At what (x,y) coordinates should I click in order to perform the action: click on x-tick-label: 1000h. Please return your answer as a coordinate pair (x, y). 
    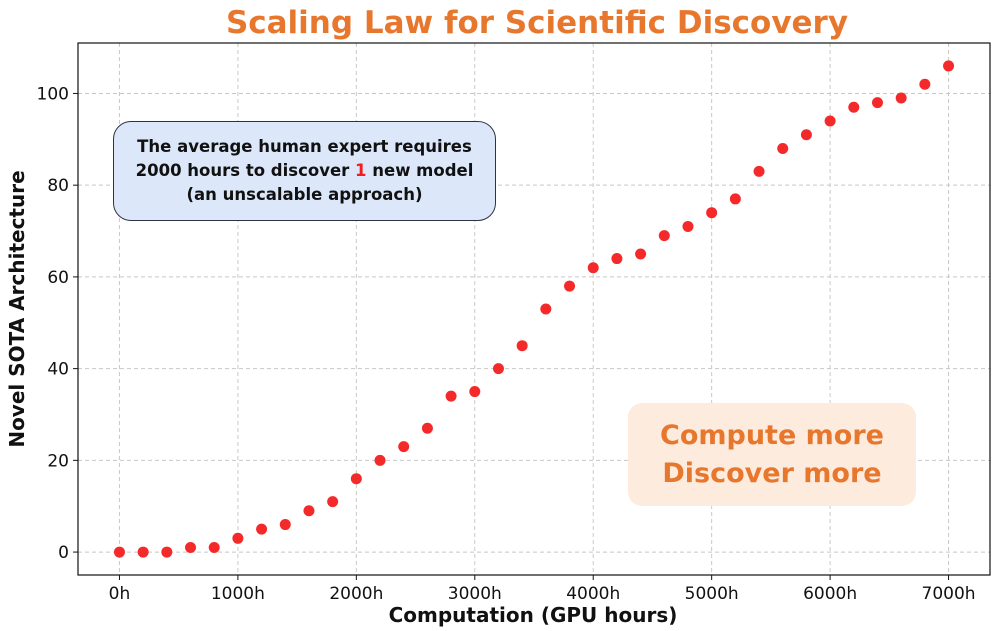
    Looking at the image, I should click on (238, 594).